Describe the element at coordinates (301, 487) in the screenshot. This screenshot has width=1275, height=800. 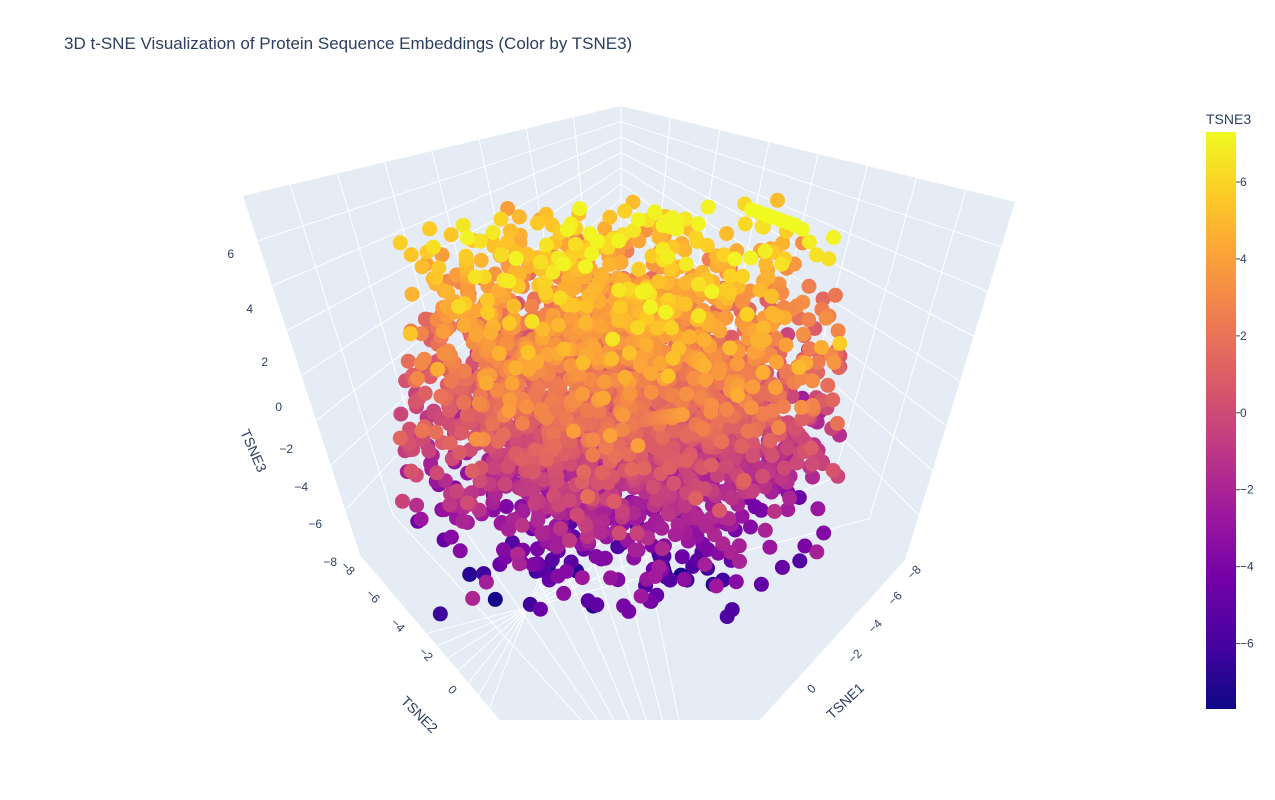
I see `z-tick-label: −4` at that location.